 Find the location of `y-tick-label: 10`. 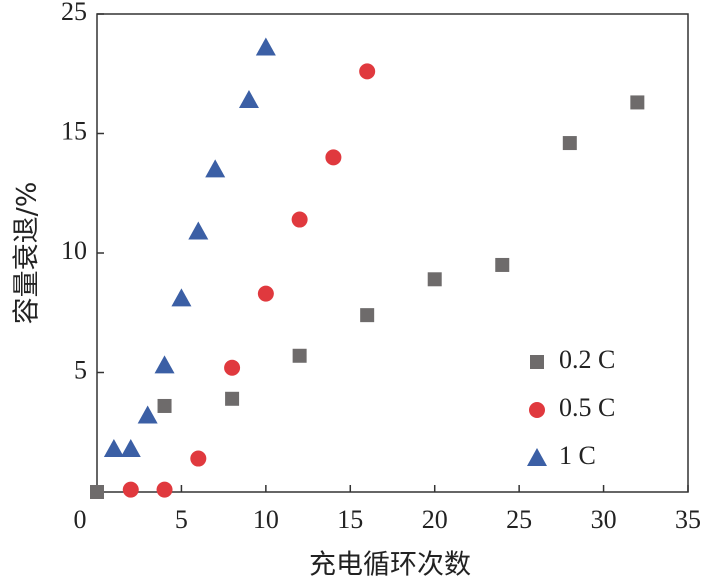

y-tick-label: 10 is located at coordinates (74, 250).